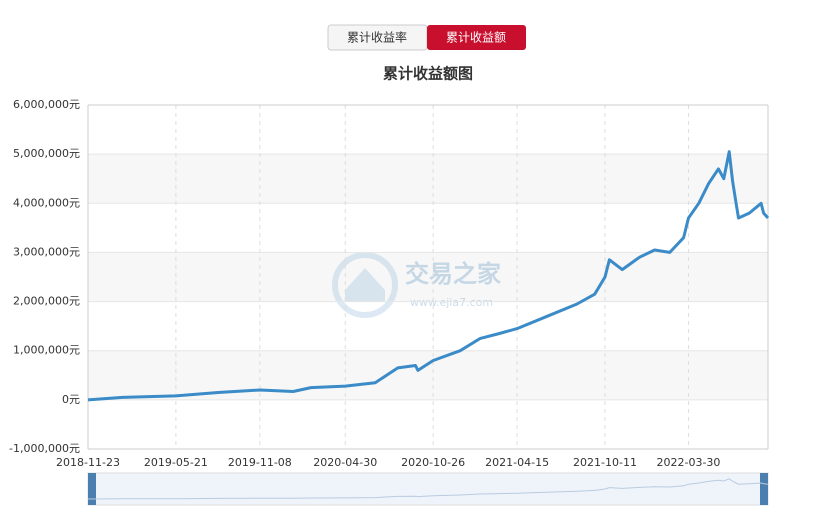 This screenshot has width=813, height=524. What do you see at coordinates (433, 462) in the screenshot?
I see `x-tick-label: 2020-10-26` at bounding box center [433, 462].